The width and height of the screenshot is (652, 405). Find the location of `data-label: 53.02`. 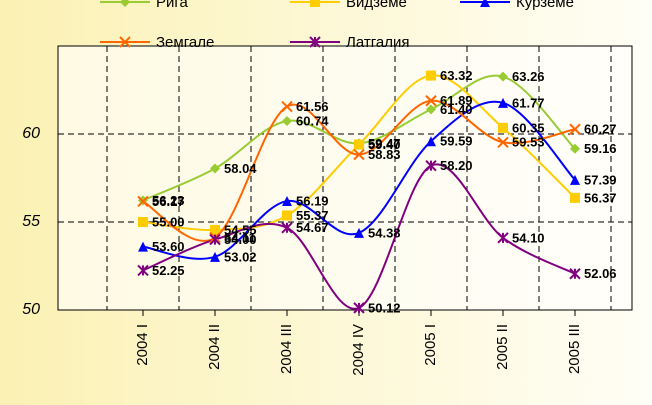

data-label: 53.02 is located at coordinates (240, 256).